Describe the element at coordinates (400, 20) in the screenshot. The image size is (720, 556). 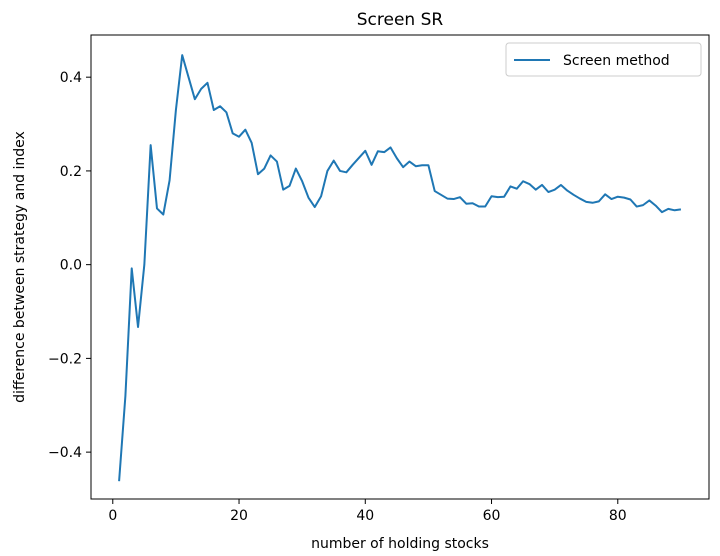
I see `chart-title: Screen SR` at that location.